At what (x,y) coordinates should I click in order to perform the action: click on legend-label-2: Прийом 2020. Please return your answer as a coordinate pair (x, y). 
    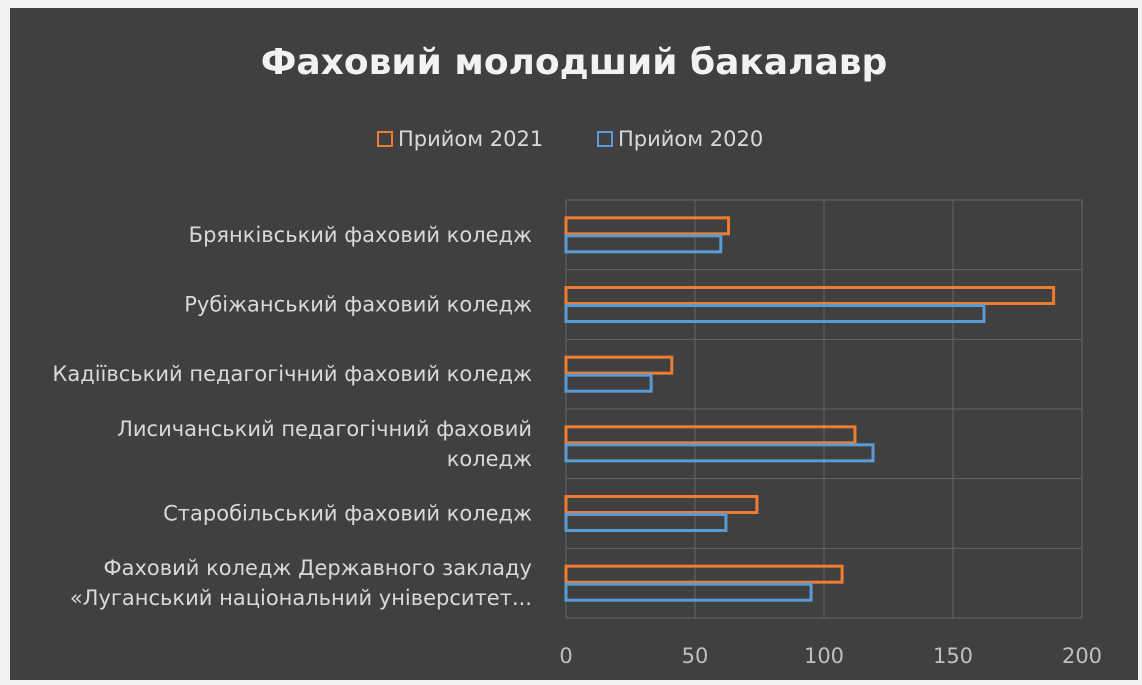
    Looking at the image, I should click on (690, 139).